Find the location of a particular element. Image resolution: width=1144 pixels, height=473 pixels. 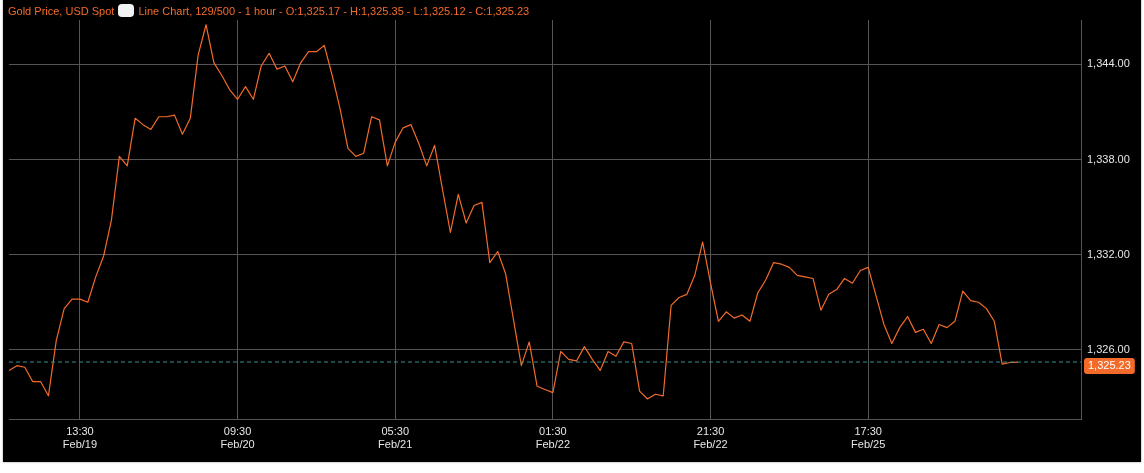

x-tick-label: 01:30 Feb/22 is located at coordinates (553, 438).